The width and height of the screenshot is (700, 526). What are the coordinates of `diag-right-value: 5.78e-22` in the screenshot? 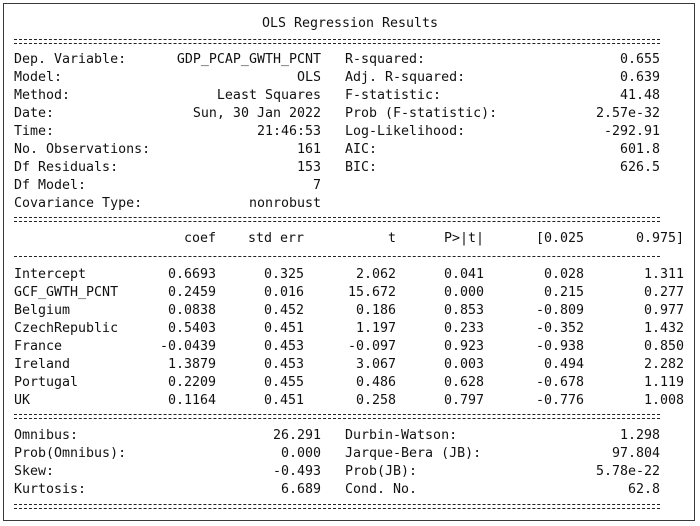 It's located at (627, 471).